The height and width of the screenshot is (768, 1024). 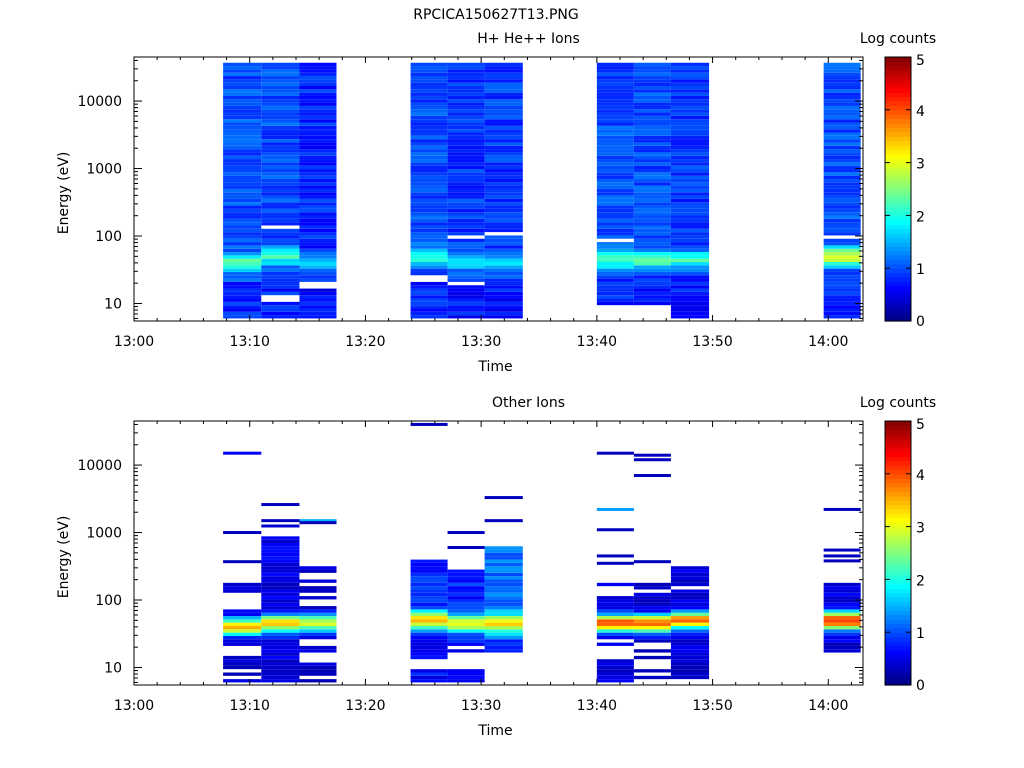 What do you see at coordinates (920, 476) in the screenshot?
I see `panel2-colorbar-tick-label: 4` at bounding box center [920, 476].